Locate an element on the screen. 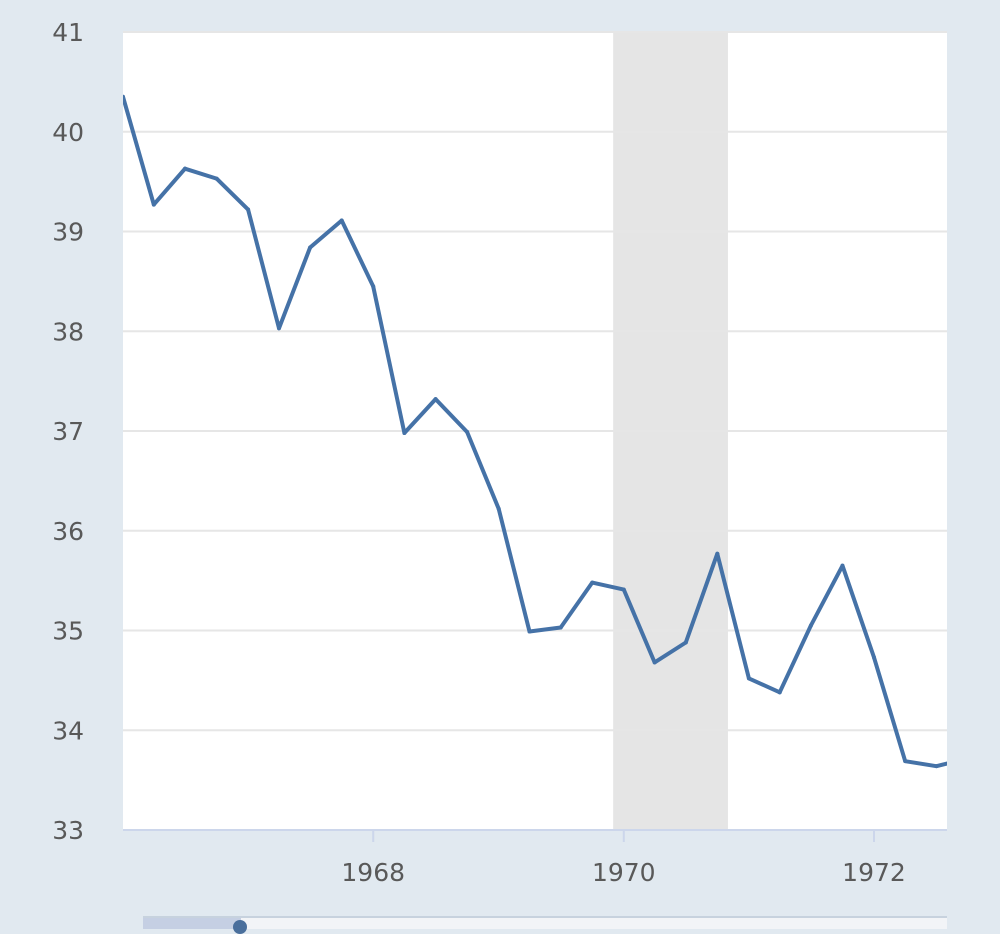  y-tick-label: 33 is located at coordinates (68, 830).